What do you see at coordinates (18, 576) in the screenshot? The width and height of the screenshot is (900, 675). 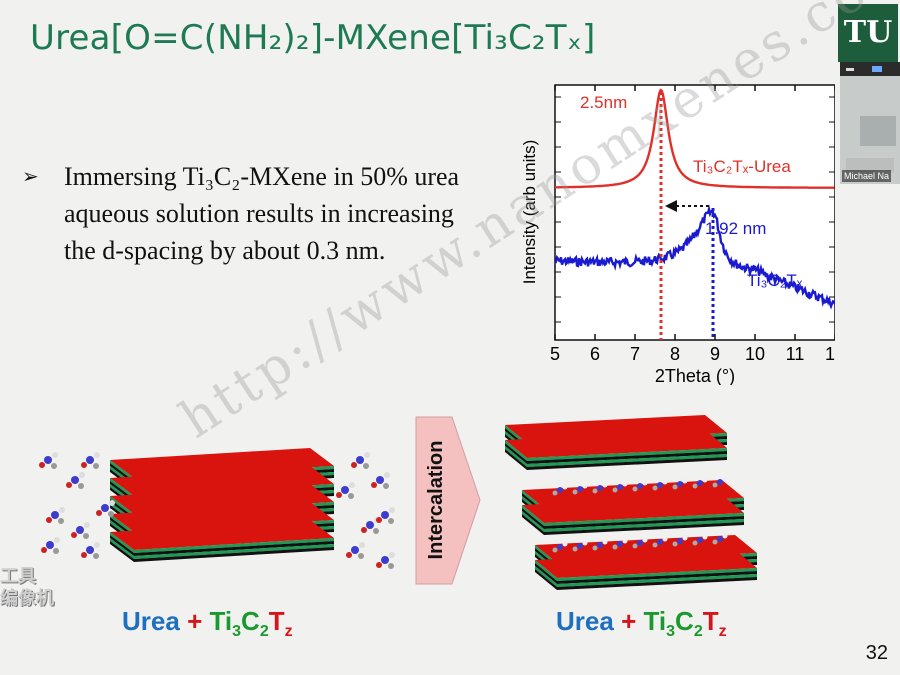 I see `overlay-line-1: 工具` at bounding box center [18, 576].